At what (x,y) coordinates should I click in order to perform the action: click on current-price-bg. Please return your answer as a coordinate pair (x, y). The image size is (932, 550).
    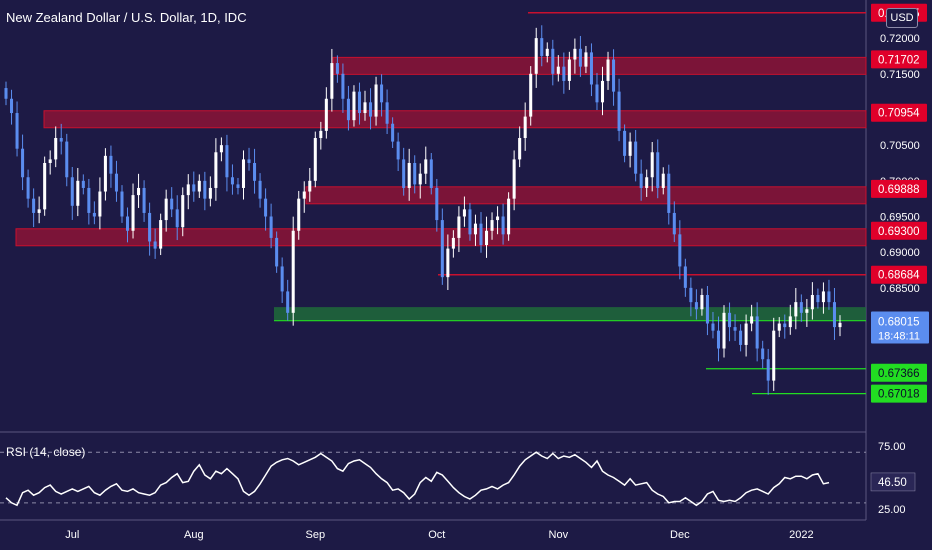
    Looking at the image, I should click on (900, 327).